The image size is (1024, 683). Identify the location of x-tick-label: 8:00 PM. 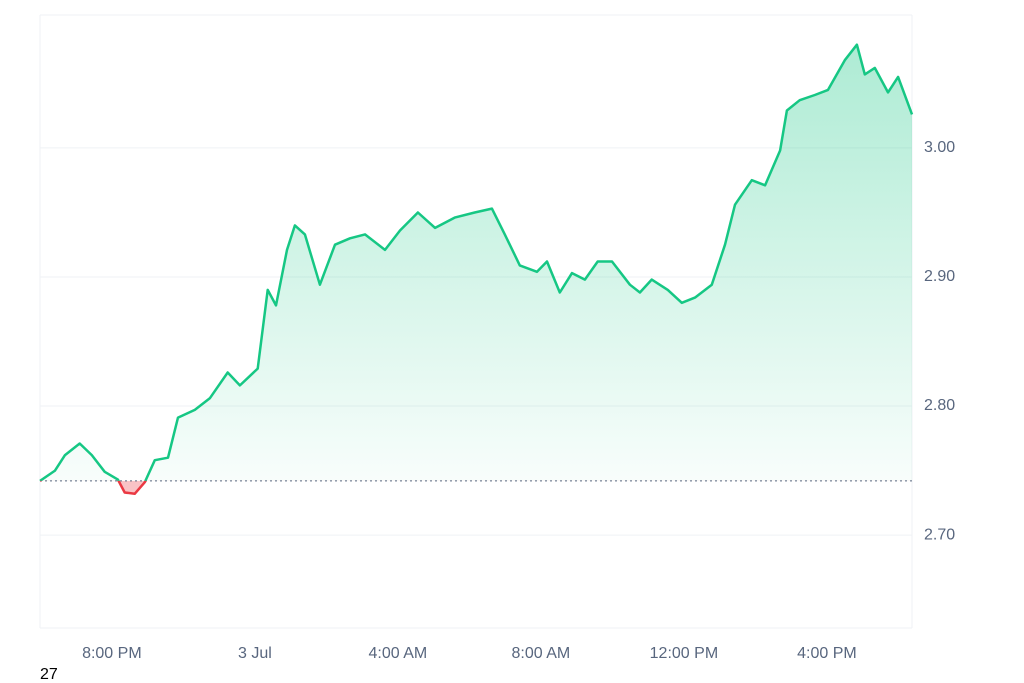
(112, 653).